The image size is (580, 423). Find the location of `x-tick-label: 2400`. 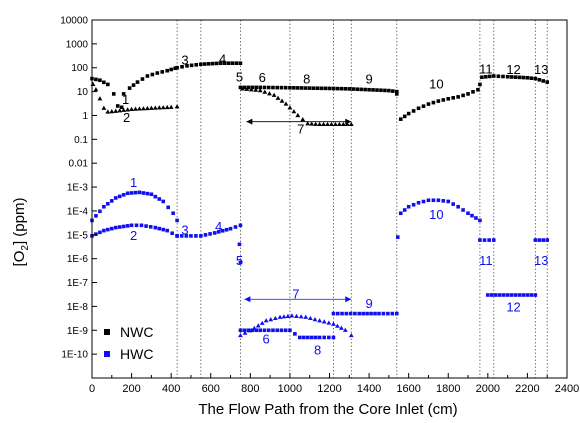

x-tick-label: 2400 is located at coordinates (567, 389).